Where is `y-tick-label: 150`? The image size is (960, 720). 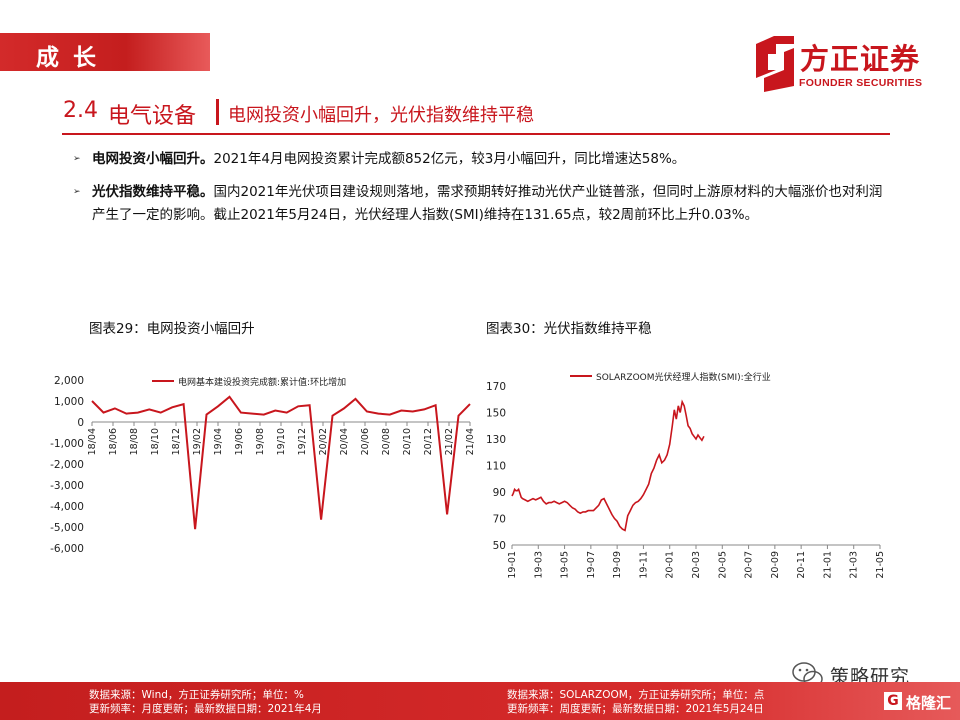 y-tick-label: 150 is located at coordinates (496, 414).